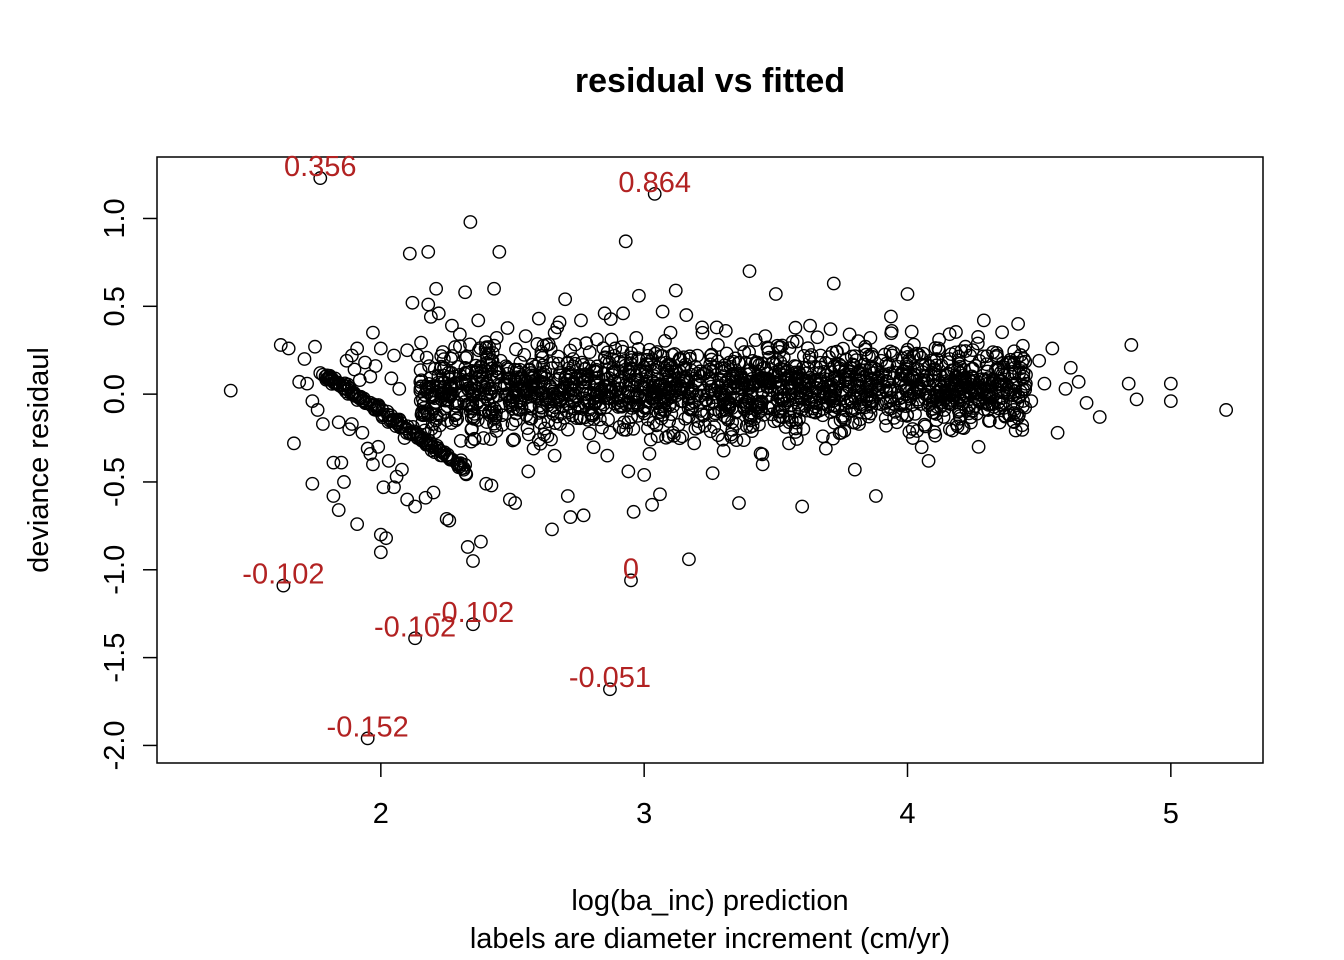 The width and height of the screenshot is (1344, 960). I want to click on y-tick-label: -1.0, so click(115, 570).